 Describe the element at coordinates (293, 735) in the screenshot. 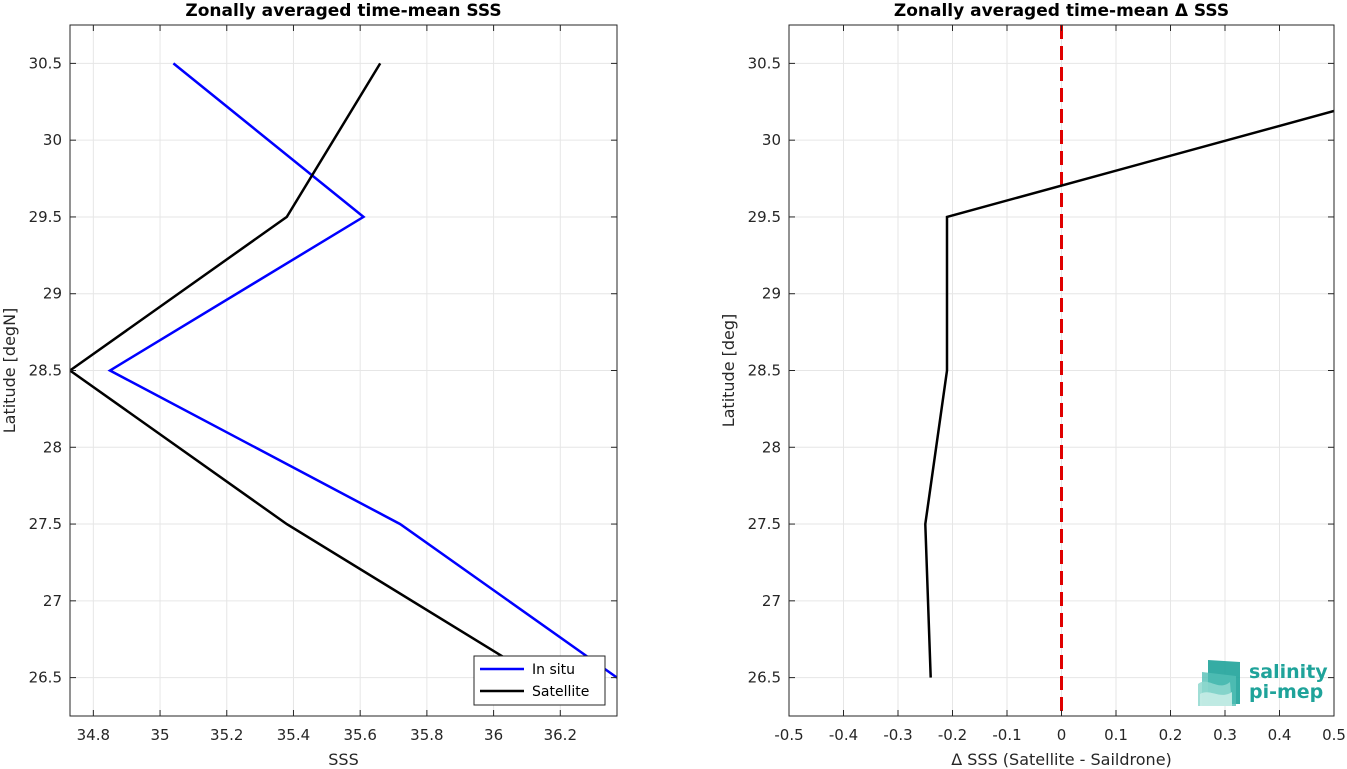

I see `x-tick-label: 35.4` at that location.